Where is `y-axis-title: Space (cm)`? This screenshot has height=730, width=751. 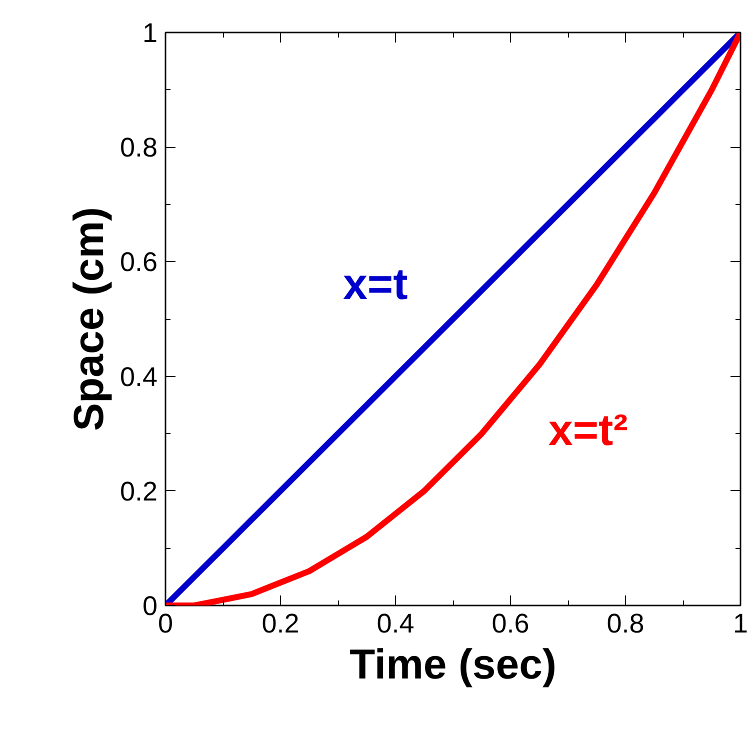
y-axis-title: Space (cm) is located at coordinates (88, 319).